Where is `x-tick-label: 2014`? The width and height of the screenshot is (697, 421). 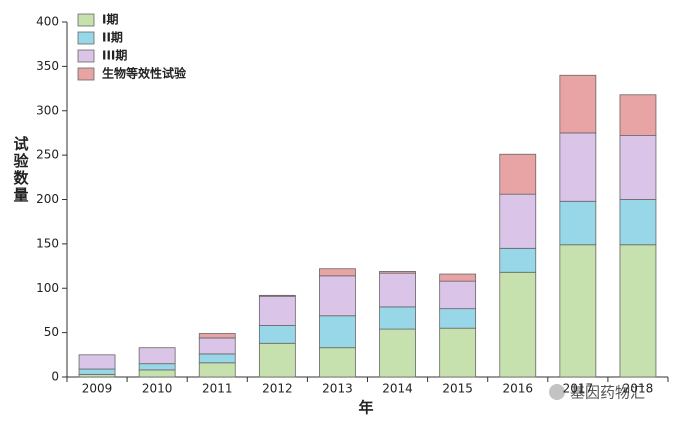 x-tick-label: 2014 is located at coordinates (397, 389).